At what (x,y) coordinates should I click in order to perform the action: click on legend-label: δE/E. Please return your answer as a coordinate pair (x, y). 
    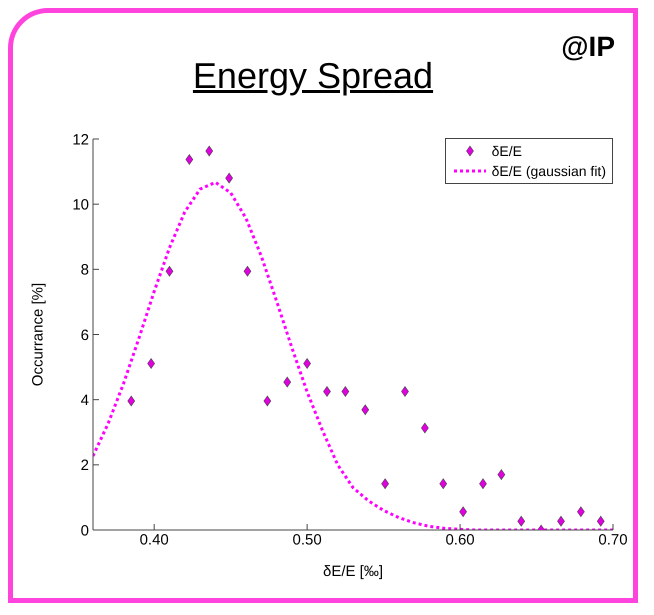
    Looking at the image, I should click on (507, 151).